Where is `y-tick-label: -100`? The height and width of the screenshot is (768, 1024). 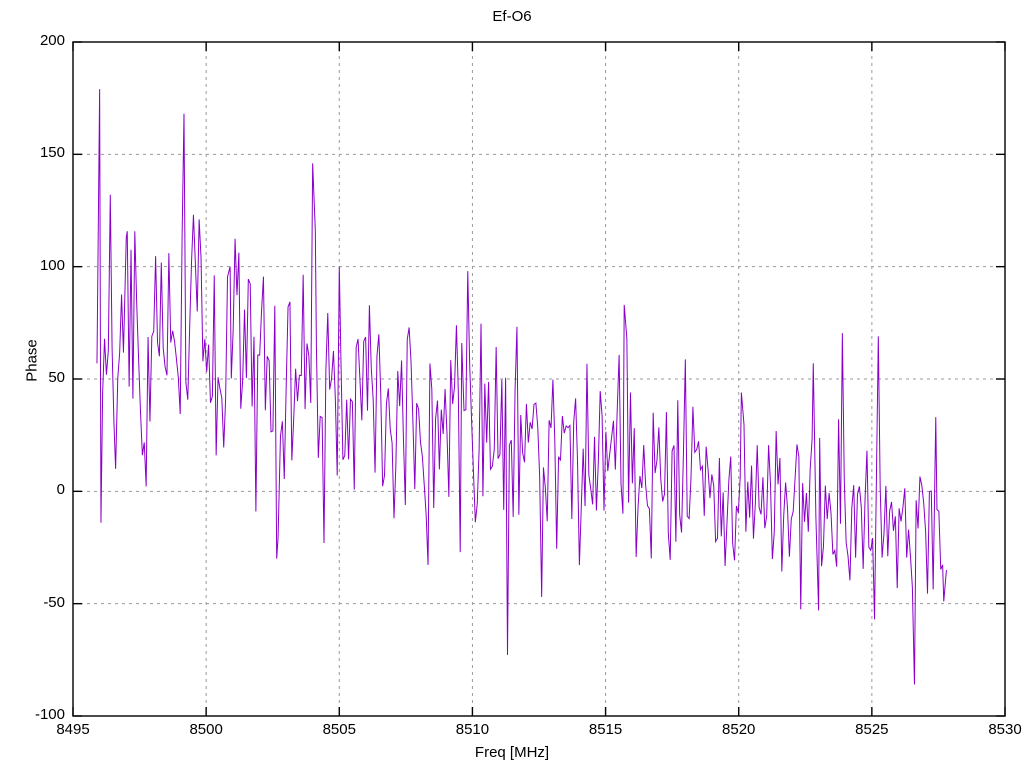
y-tick-label: -100 is located at coordinates (49, 714).